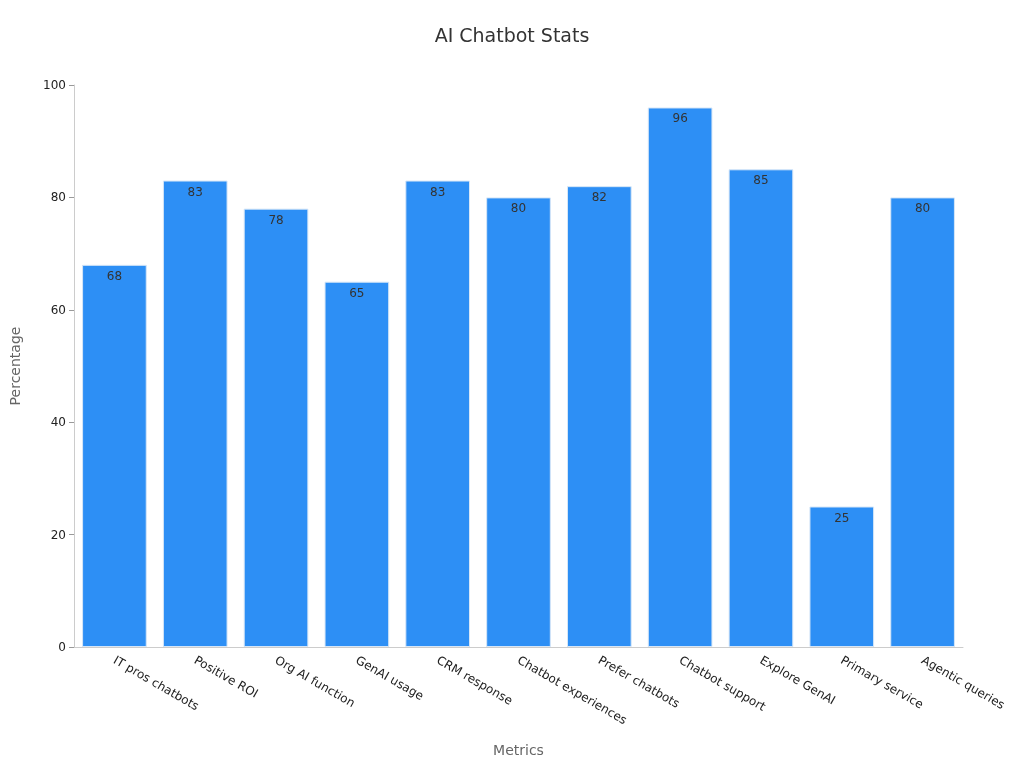 This screenshot has width=1024, height=768. I want to click on y-tick-label: 80, so click(58, 197).